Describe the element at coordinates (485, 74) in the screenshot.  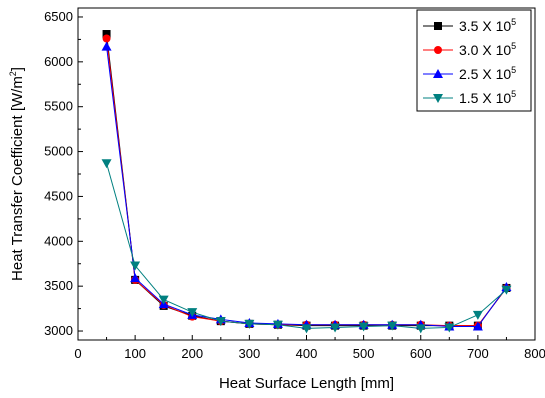
I see `legend-label-2-main: 2.5 X 10` at that location.